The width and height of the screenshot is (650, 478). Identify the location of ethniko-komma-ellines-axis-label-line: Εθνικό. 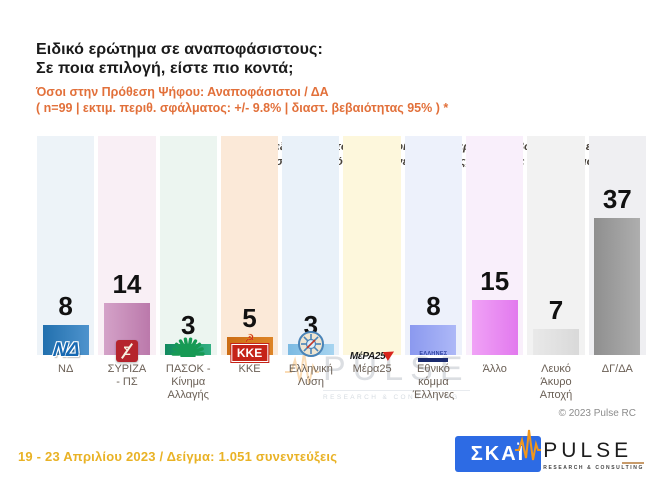
(433, 369).